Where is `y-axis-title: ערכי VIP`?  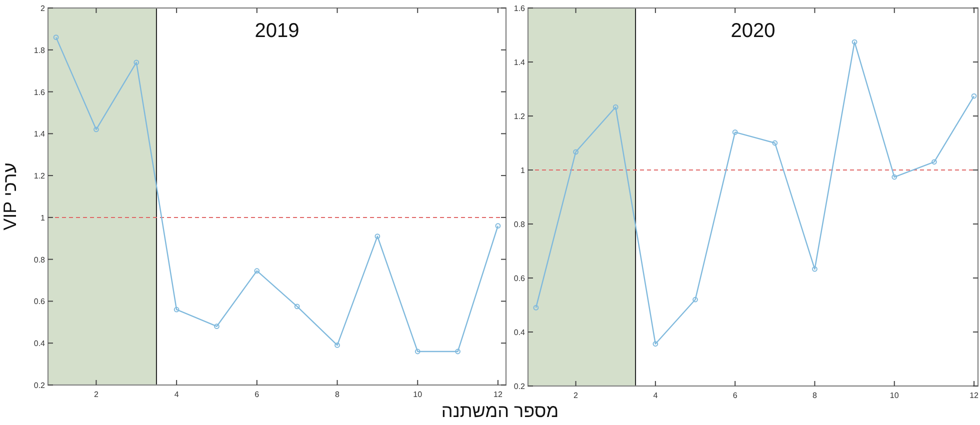 y-axis-title: ערכי VIP is located at coordinates (10, 196).